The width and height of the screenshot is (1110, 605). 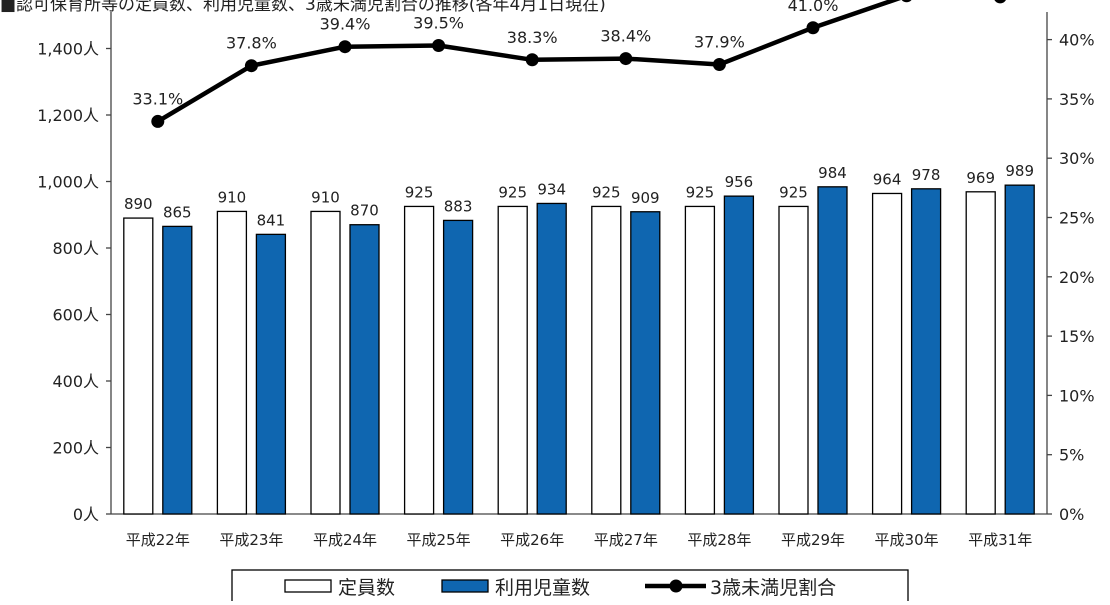 I want to click on legend-label-ratio: 3歳未満児割合, so click(x=773, y=588).